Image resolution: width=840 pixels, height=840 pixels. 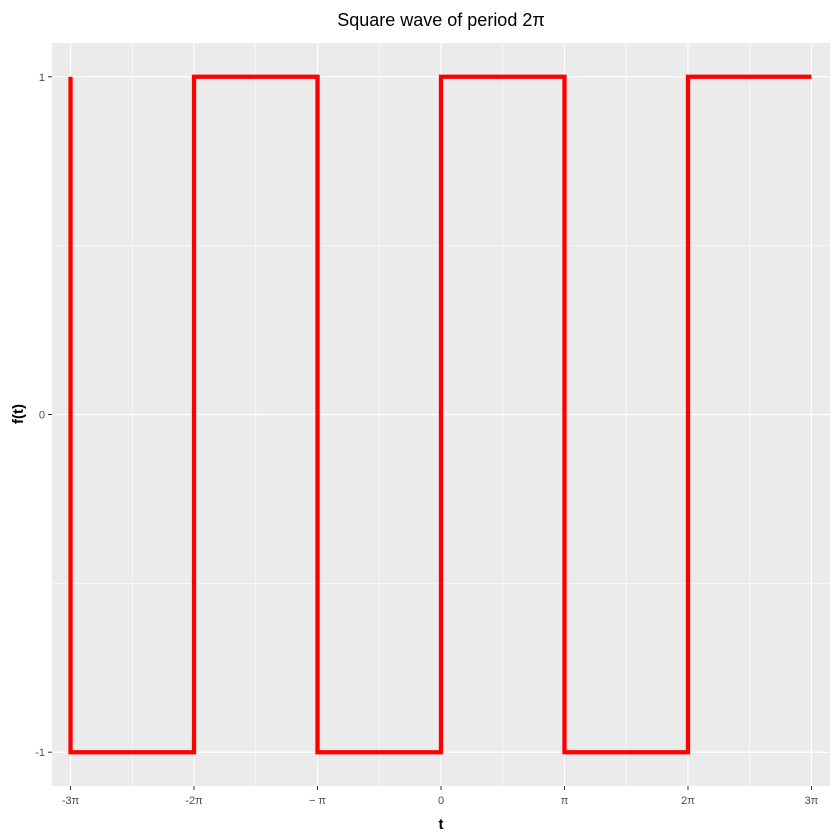 I want to click on y-tick-label: 0, so click(x=42, y=416).